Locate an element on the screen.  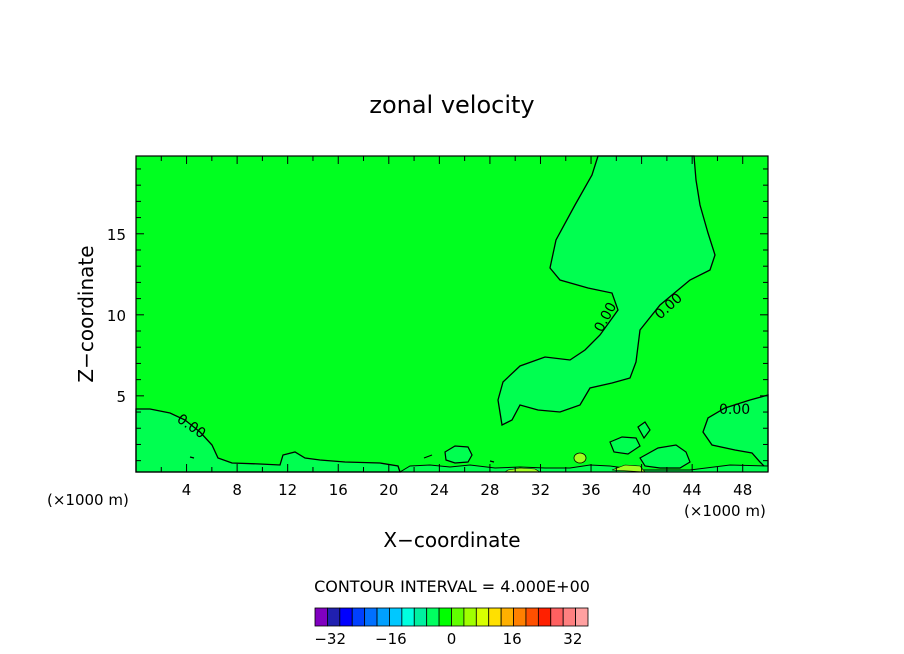
y-tick-label: 5 is located at coordinates (121, 397).